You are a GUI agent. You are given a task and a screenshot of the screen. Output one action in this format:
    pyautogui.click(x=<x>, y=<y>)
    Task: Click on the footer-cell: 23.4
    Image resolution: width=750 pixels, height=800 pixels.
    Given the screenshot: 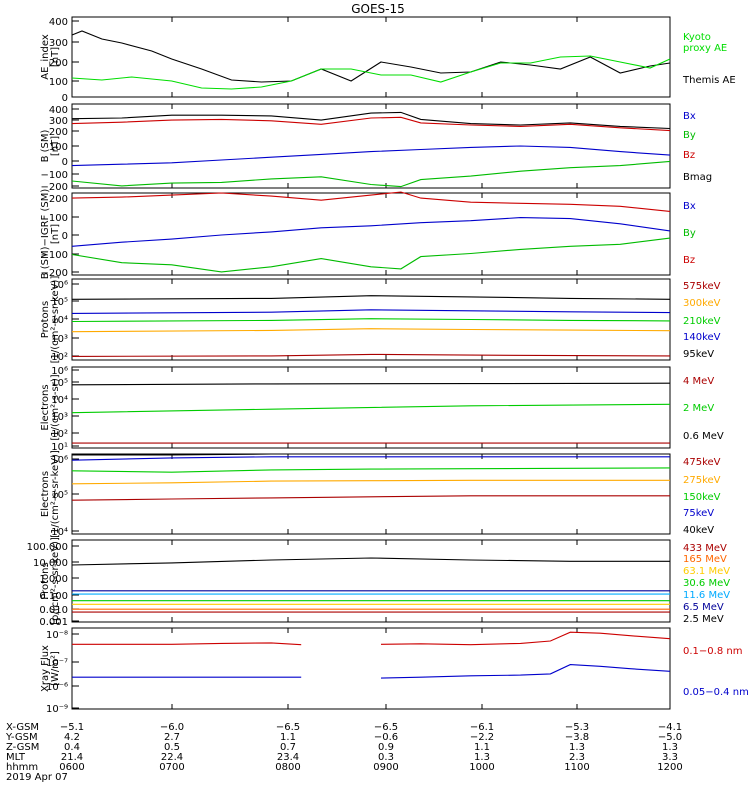 What is the action you would take?
    pyautogui.click(x=288, y=757)
    